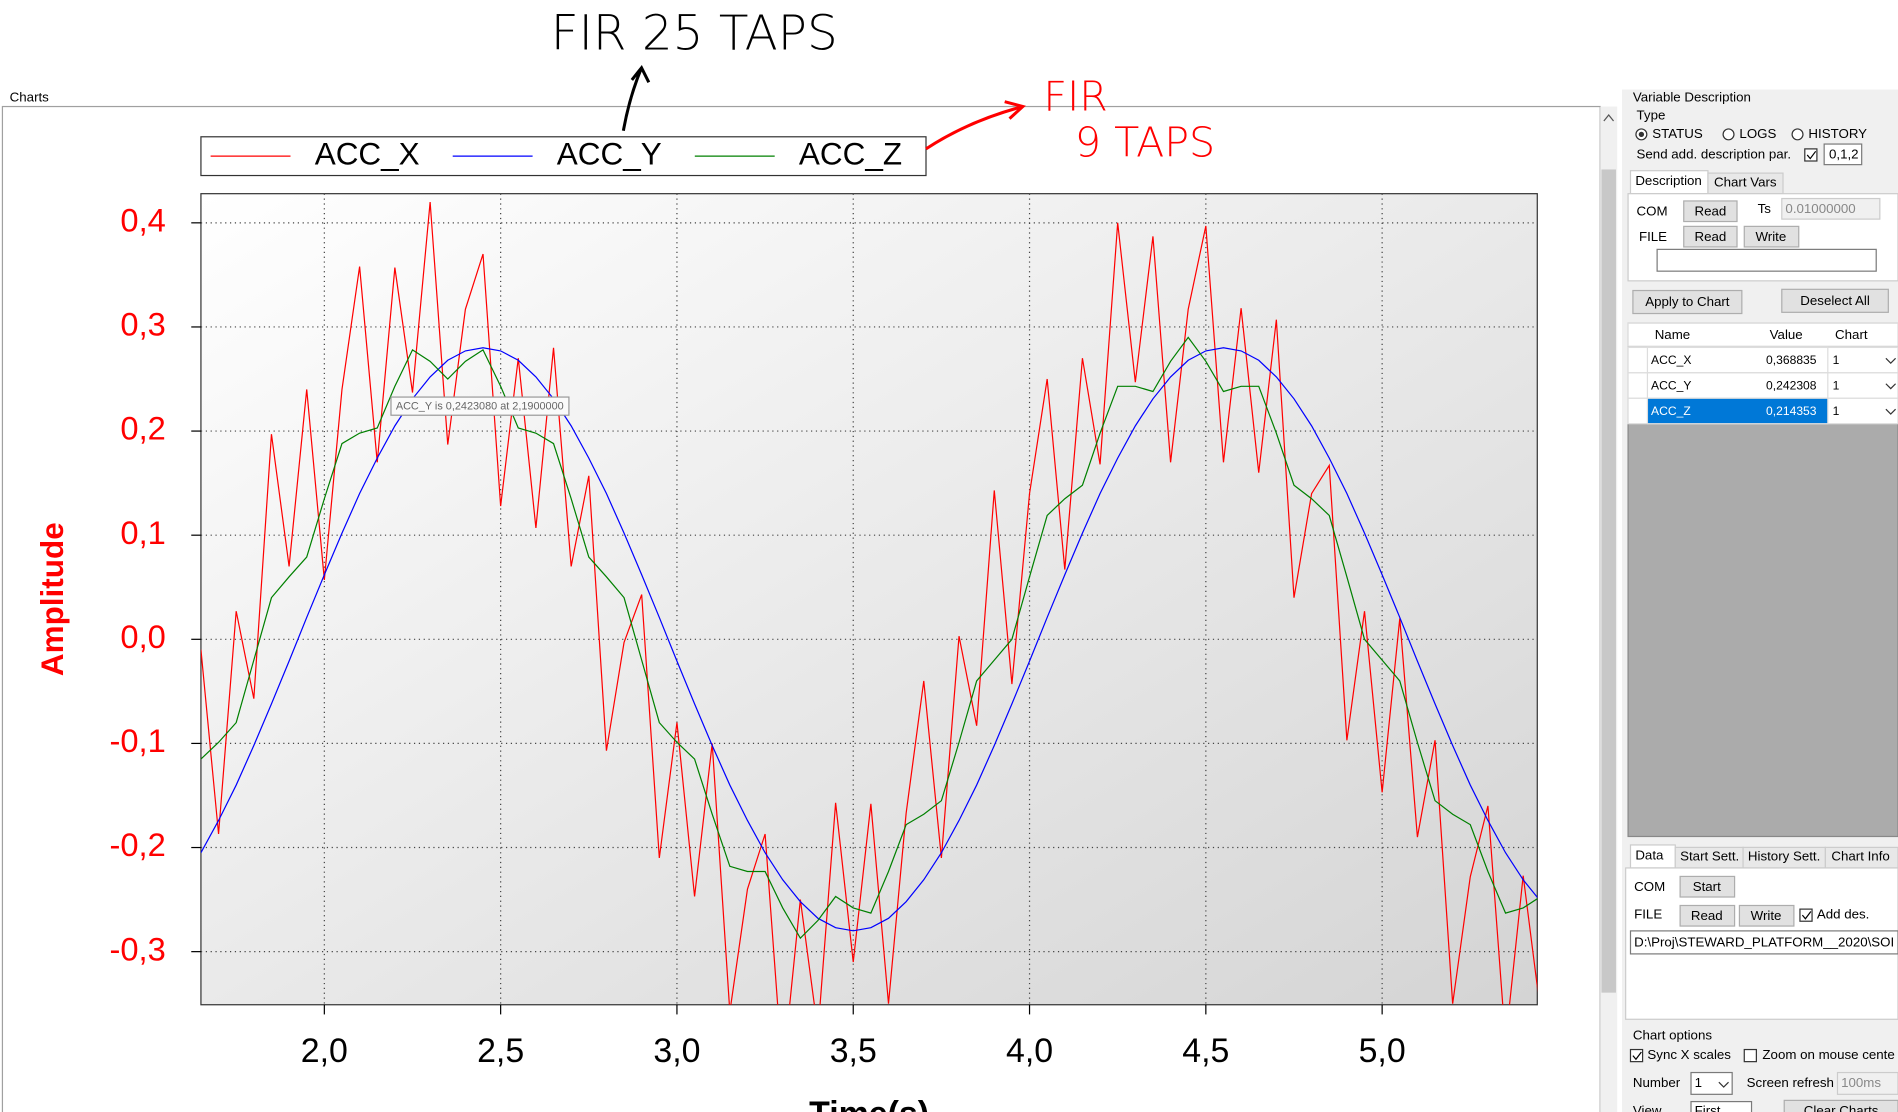 The width and height of the screenshot is (1898, 1112). What do you see at coordinates (1641, 134) in the screenshot?
I see `radio-dot` at bounding box center [1641, 134].